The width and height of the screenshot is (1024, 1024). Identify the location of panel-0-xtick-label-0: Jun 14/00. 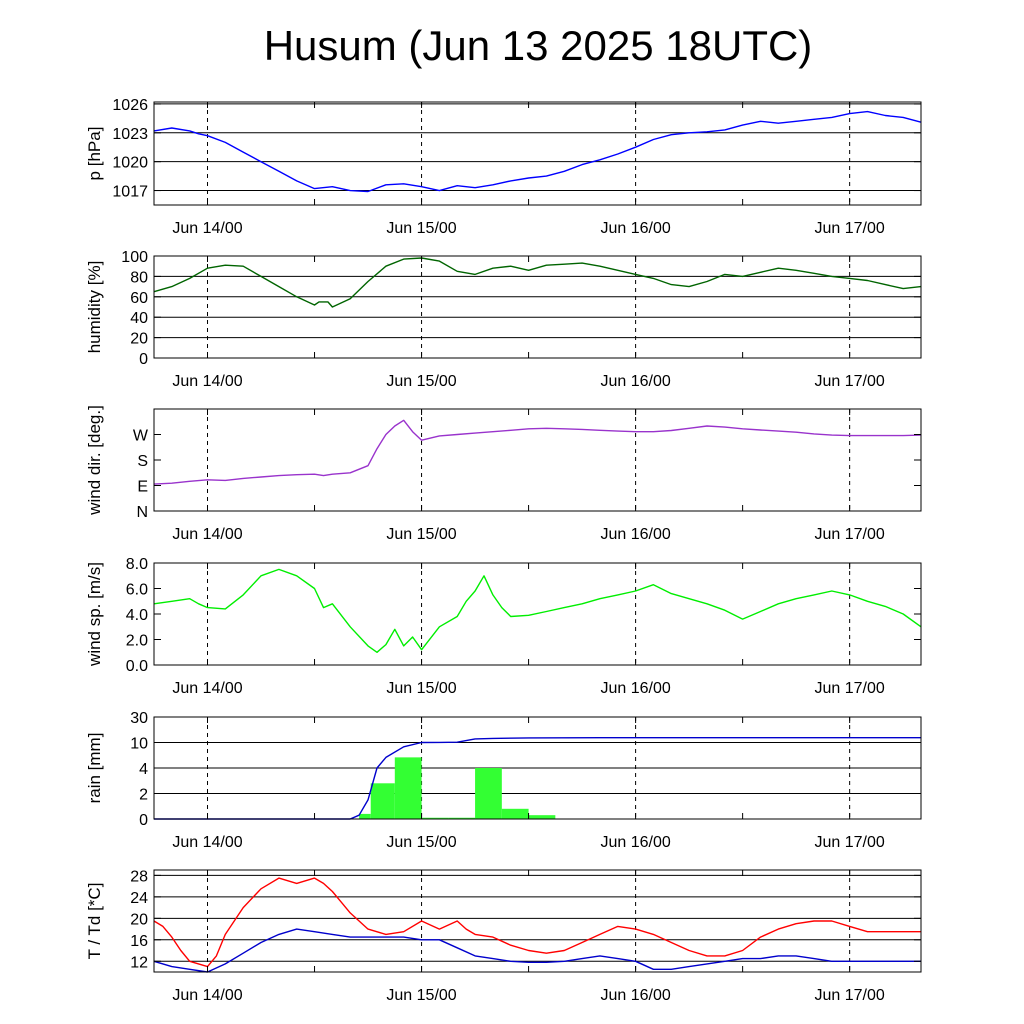
(207, 228).